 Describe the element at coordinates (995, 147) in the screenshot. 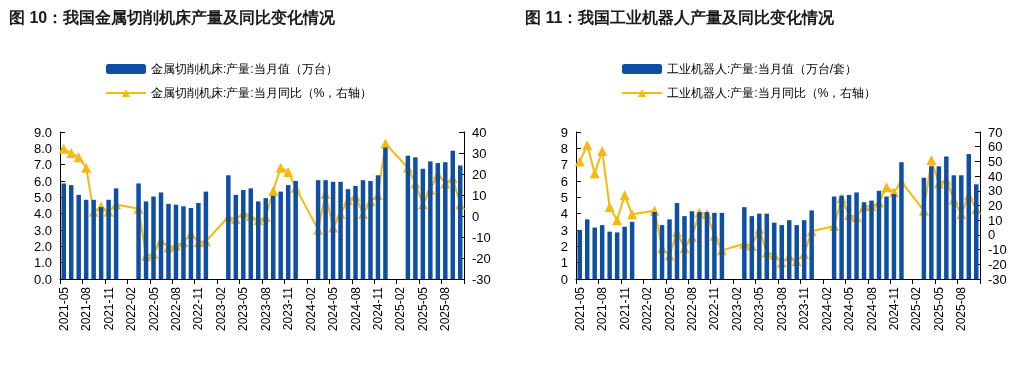

I see `y2-tick-label: 60` at that location.